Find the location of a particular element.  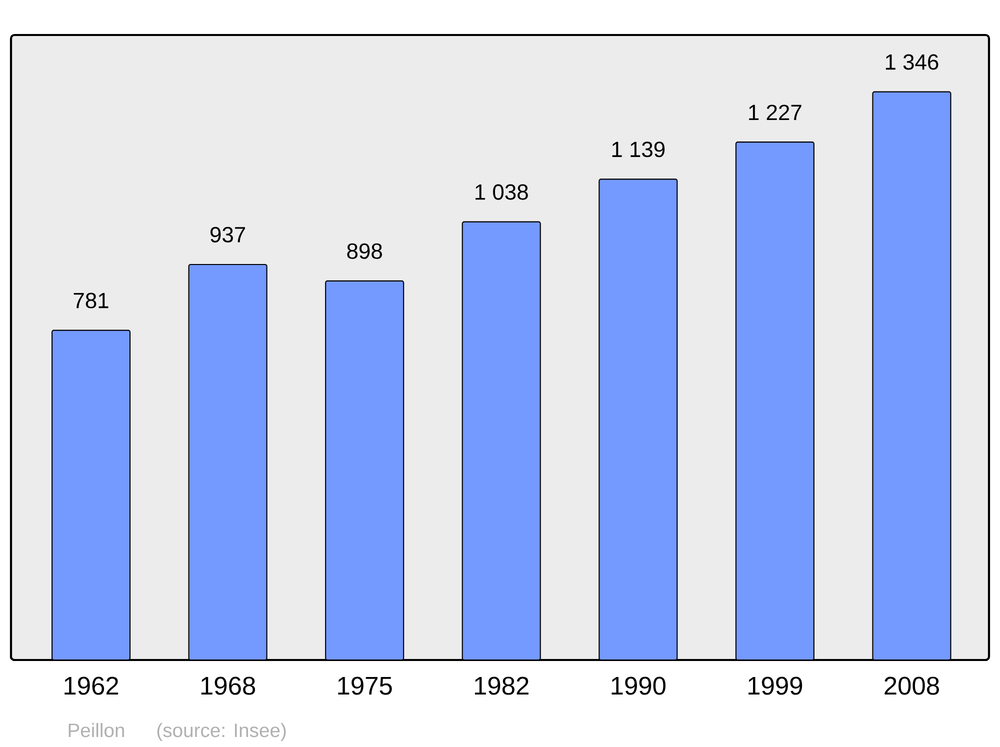

data-label: 937 is located at coordinates (228, 234).